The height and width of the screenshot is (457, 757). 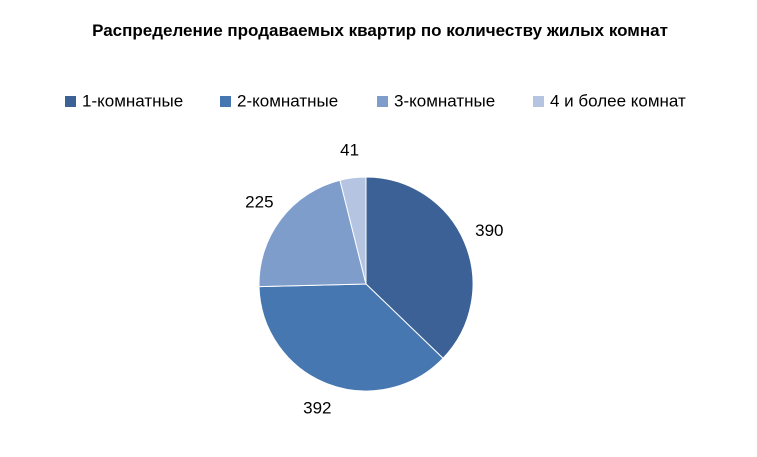 What do you see at coordinates (618, 100) in the screenshot?
I see `legend-label: 4 и более комнат` at bounding box center [618, 100].